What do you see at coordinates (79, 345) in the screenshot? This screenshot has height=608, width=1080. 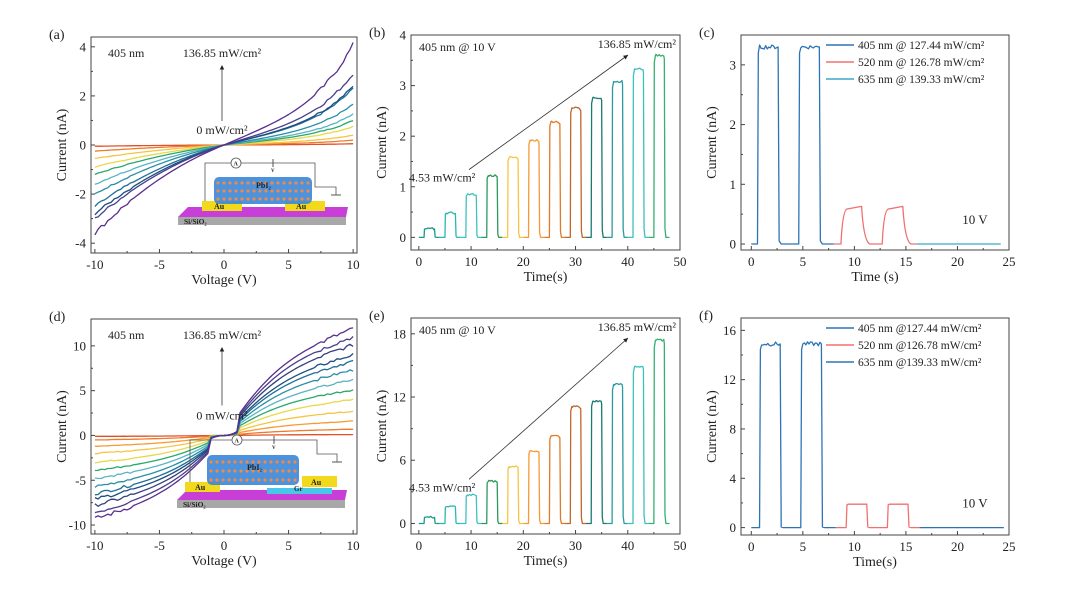 I see `y-tick-label: 10` at bounding box center [79, 345].